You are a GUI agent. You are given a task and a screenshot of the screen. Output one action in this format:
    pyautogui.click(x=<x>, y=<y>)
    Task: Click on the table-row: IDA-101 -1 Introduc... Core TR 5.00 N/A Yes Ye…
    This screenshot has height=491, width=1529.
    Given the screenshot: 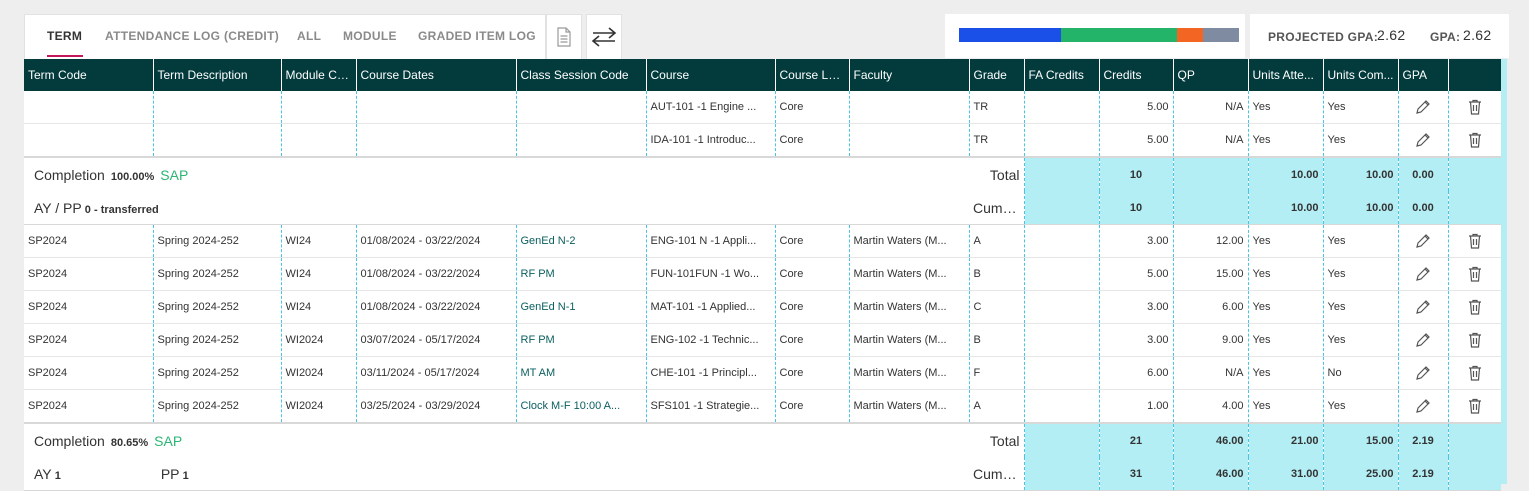 What is the action you would take?
    pyautogui.click(x=762, y=140)
    